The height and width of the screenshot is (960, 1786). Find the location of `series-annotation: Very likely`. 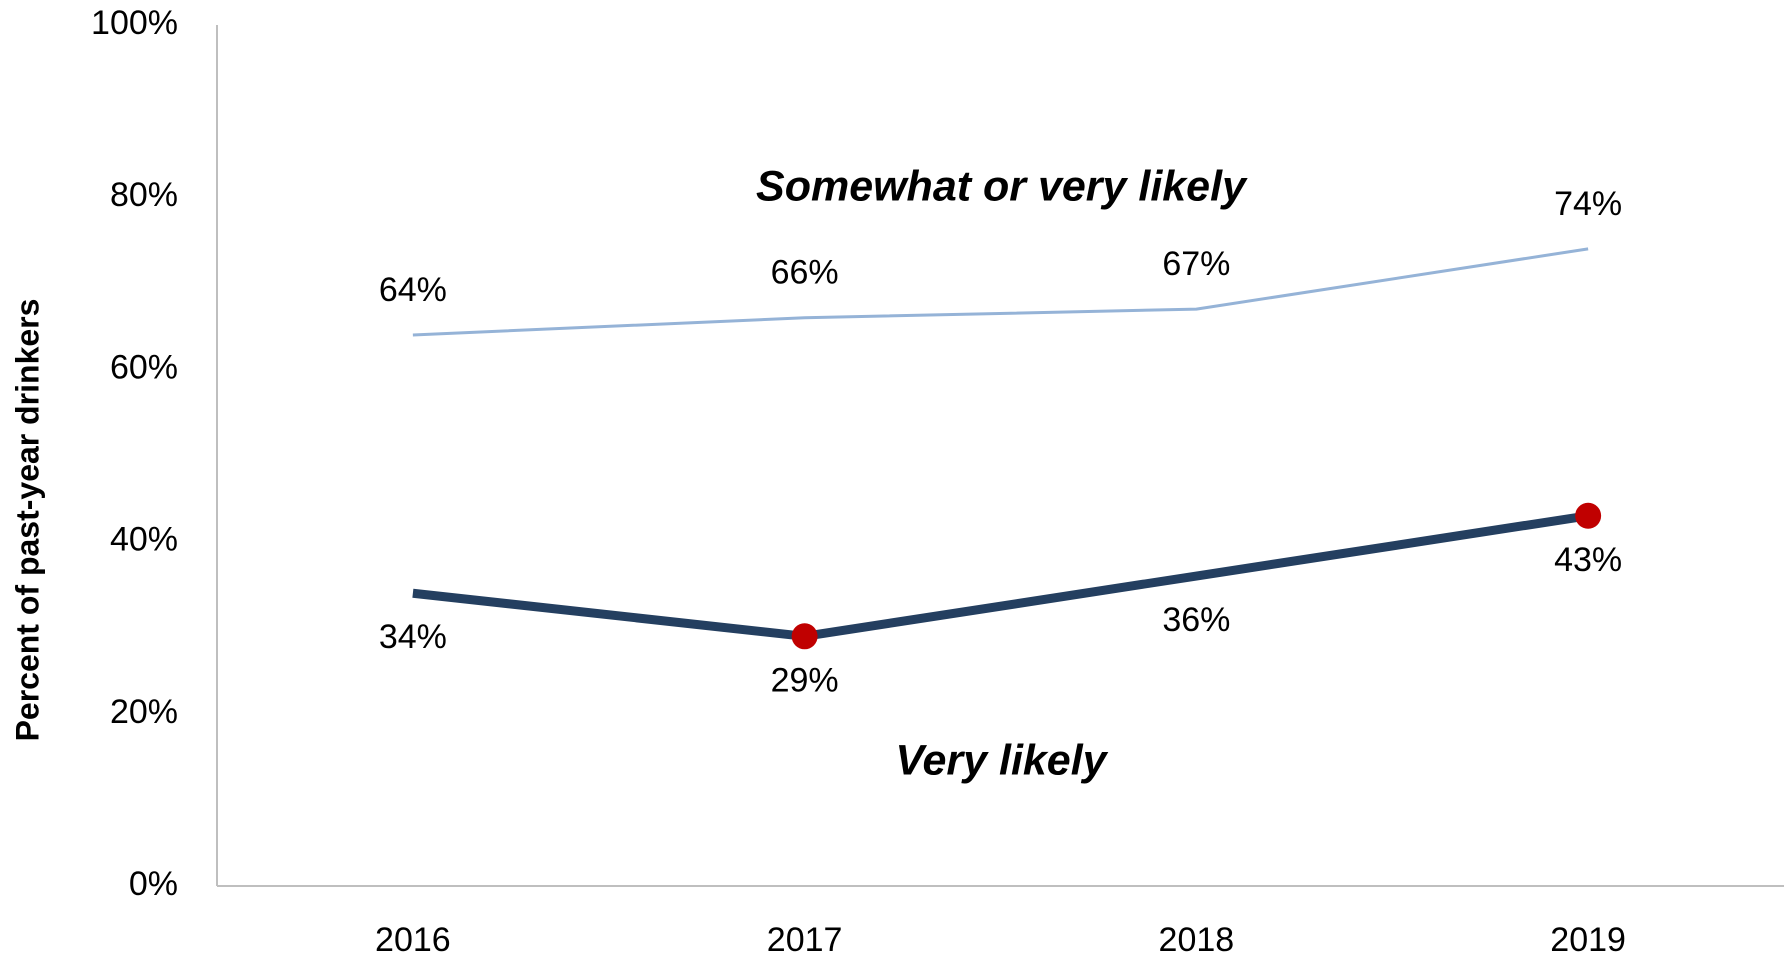

series-annotation: Very likely is located at coordinates (1001, 760).